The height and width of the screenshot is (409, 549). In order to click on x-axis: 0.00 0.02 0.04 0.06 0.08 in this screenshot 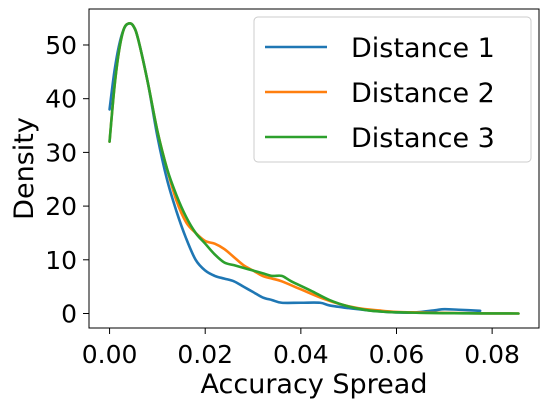, I will do `click(301, 348)`.